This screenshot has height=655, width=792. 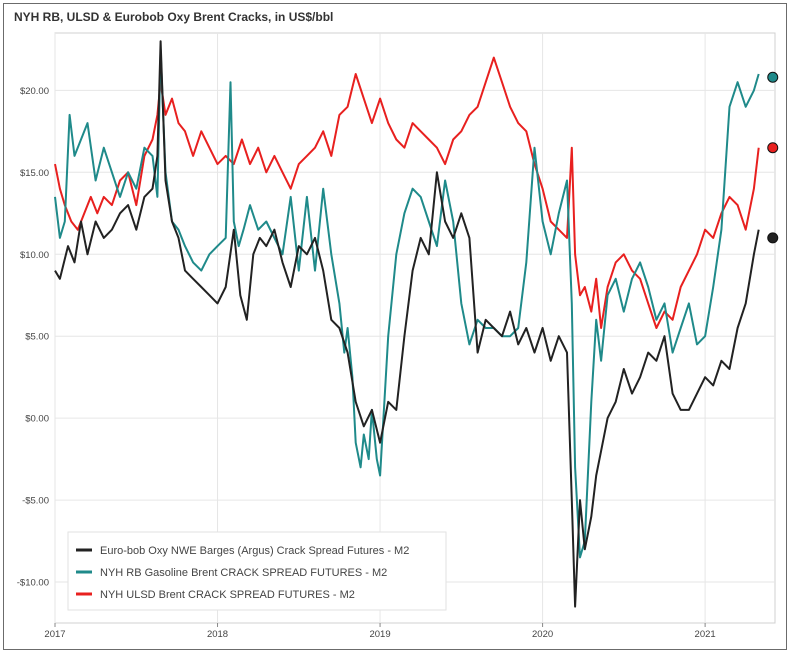 I want to click on y-tick-label: $0.00, so click(x=37, y=419).